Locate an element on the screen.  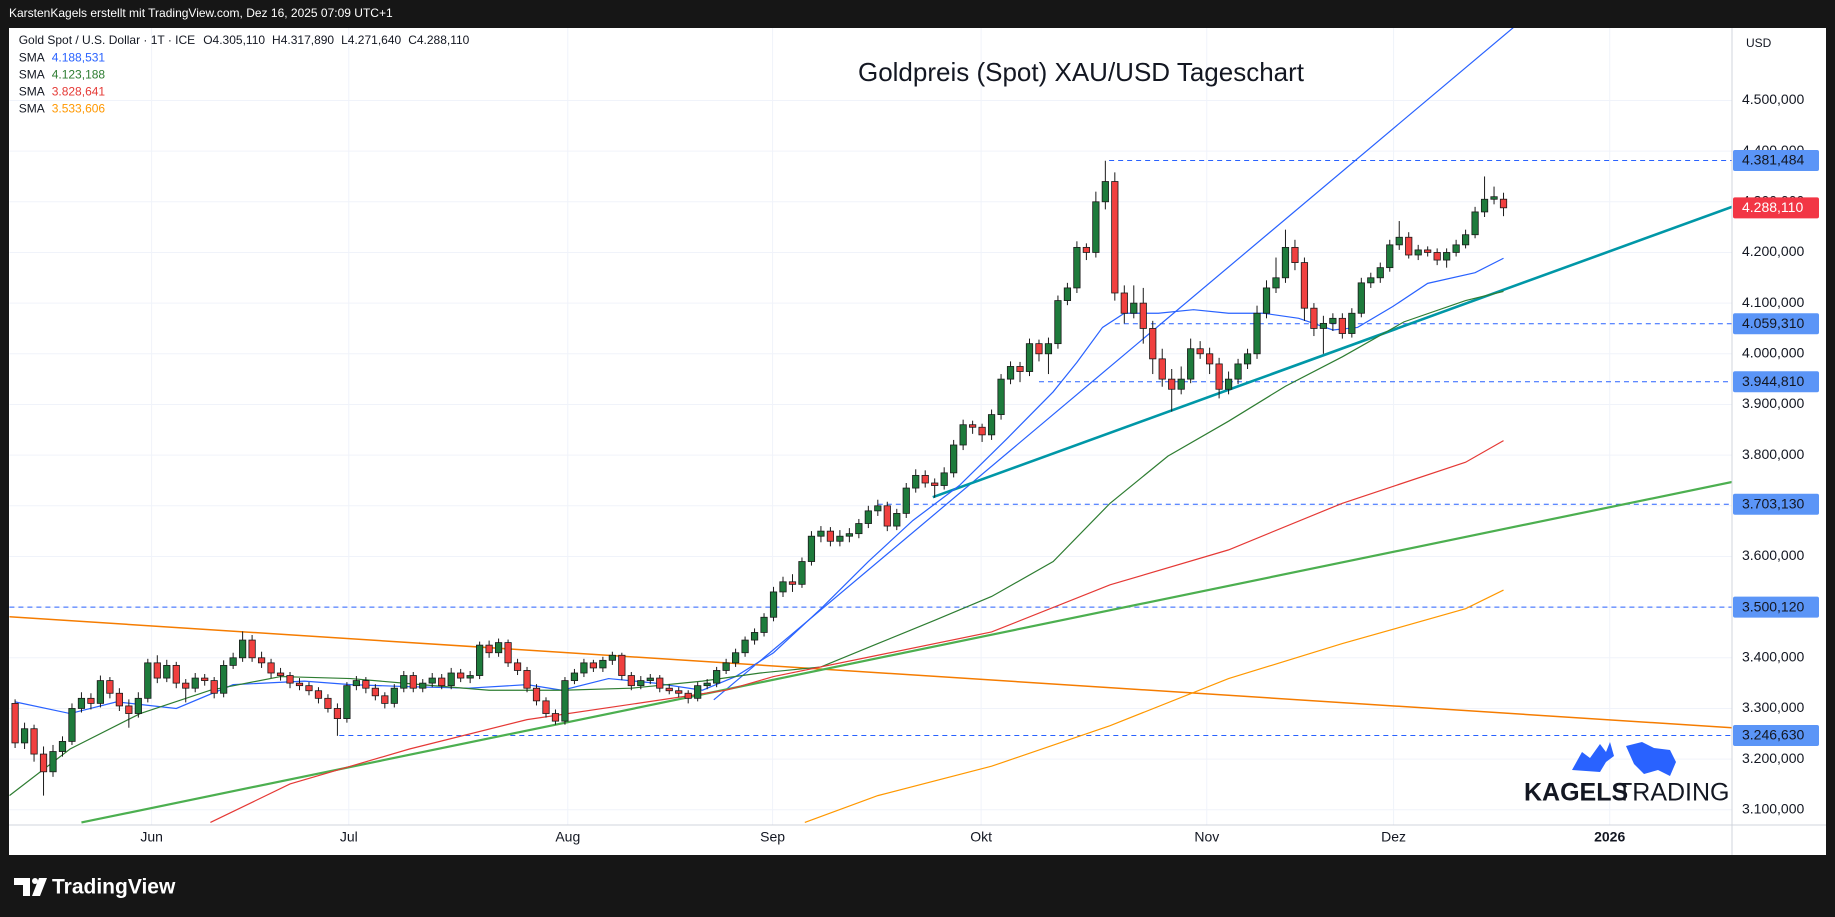
ohlc-value: 4.317,890 is located at coordinates (308, 40).